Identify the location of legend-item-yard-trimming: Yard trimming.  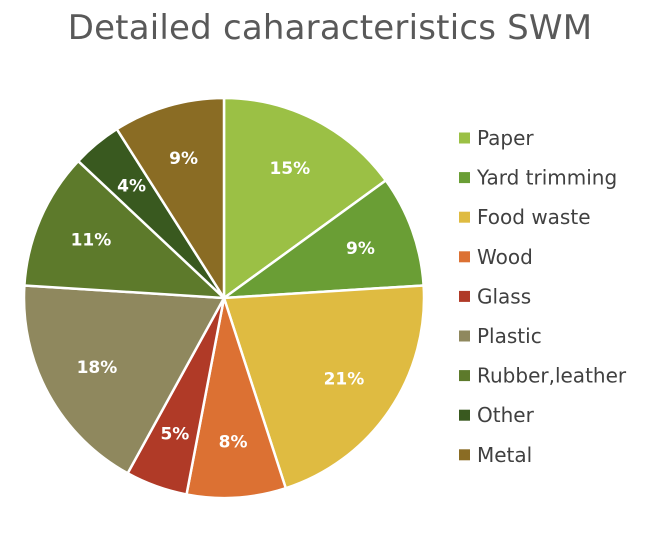
(538, 178).